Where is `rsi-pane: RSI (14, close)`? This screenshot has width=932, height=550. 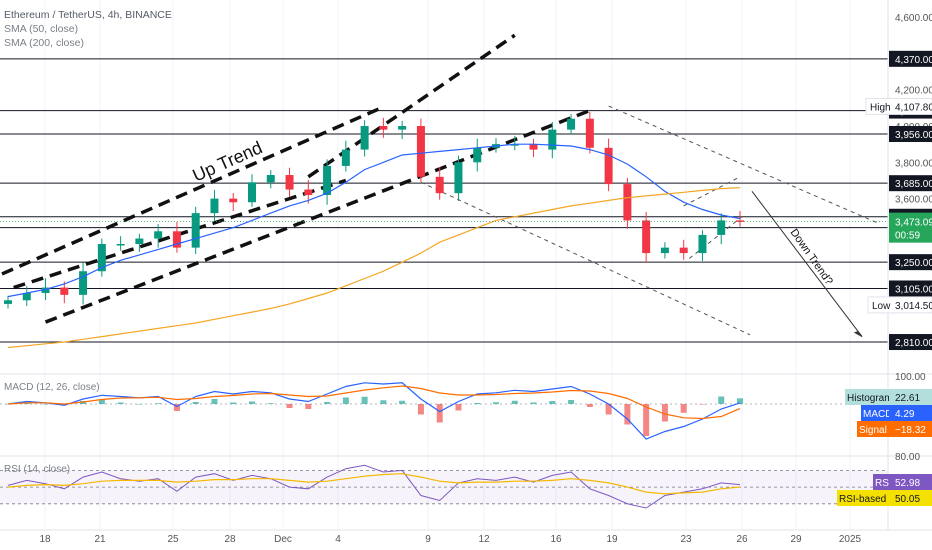
rsi-pane: RSI (14, close) is located at coordinates (466, 482).